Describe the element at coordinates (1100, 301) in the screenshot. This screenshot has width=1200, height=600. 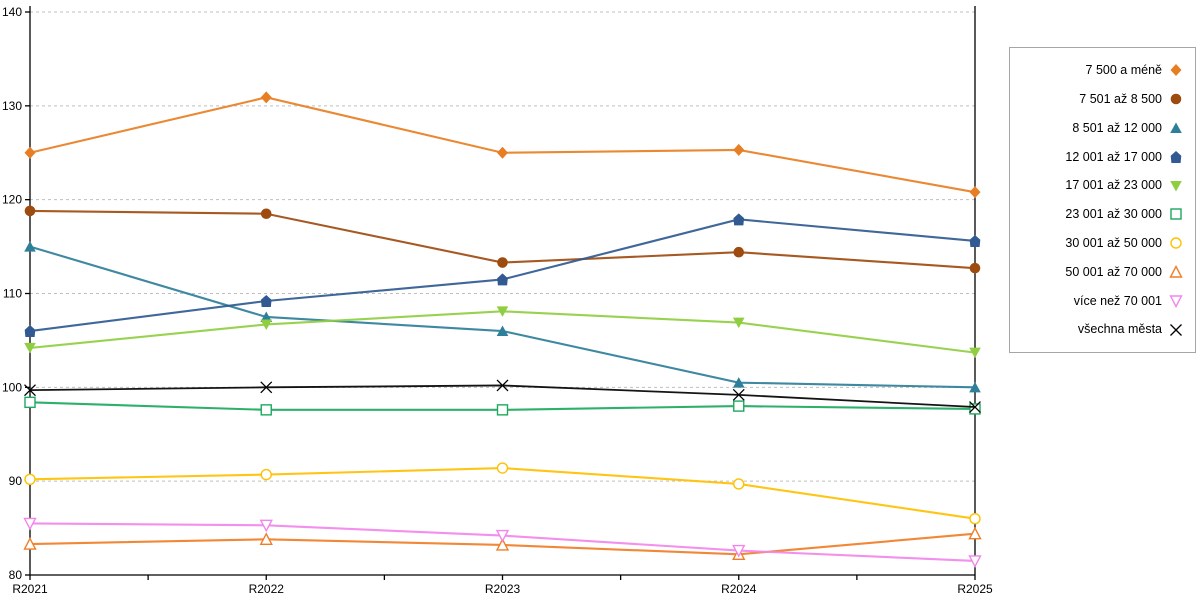
I see `legend-item-8: více než 70 001` at that location.